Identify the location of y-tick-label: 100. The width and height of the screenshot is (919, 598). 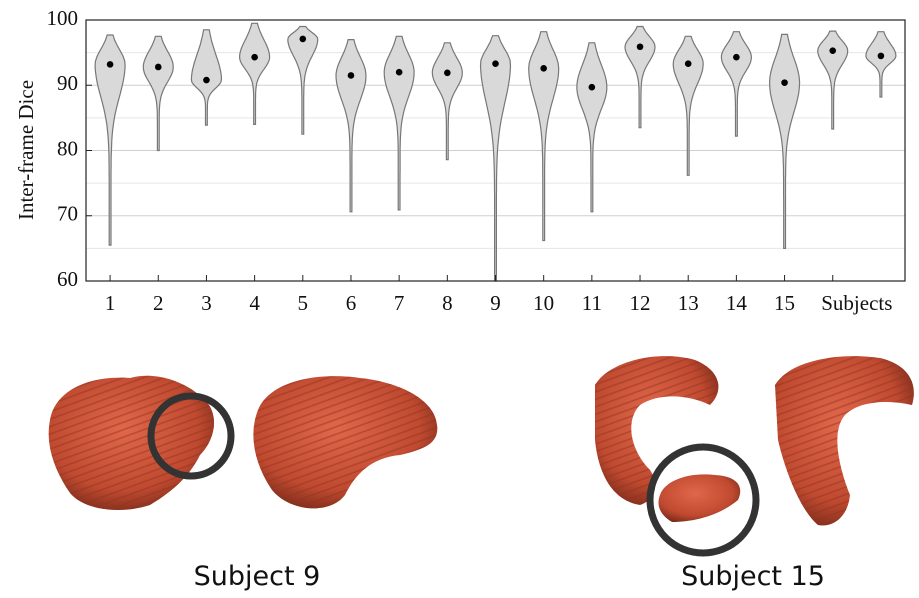
(63, 18).